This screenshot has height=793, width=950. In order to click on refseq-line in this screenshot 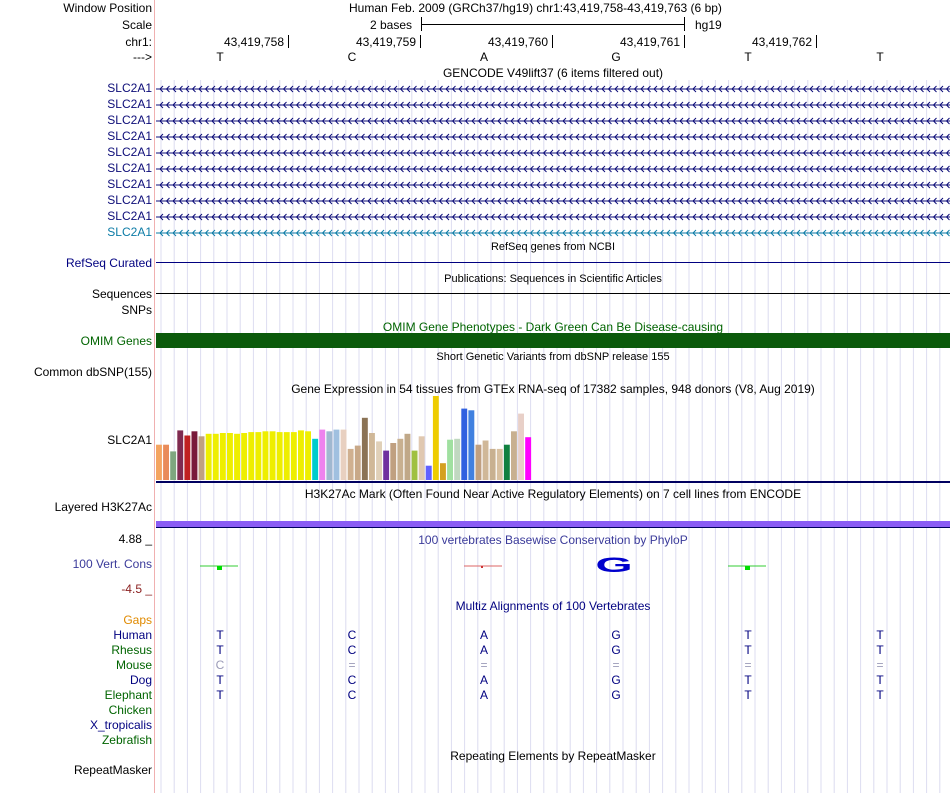, I will do `click(553, 262)`.